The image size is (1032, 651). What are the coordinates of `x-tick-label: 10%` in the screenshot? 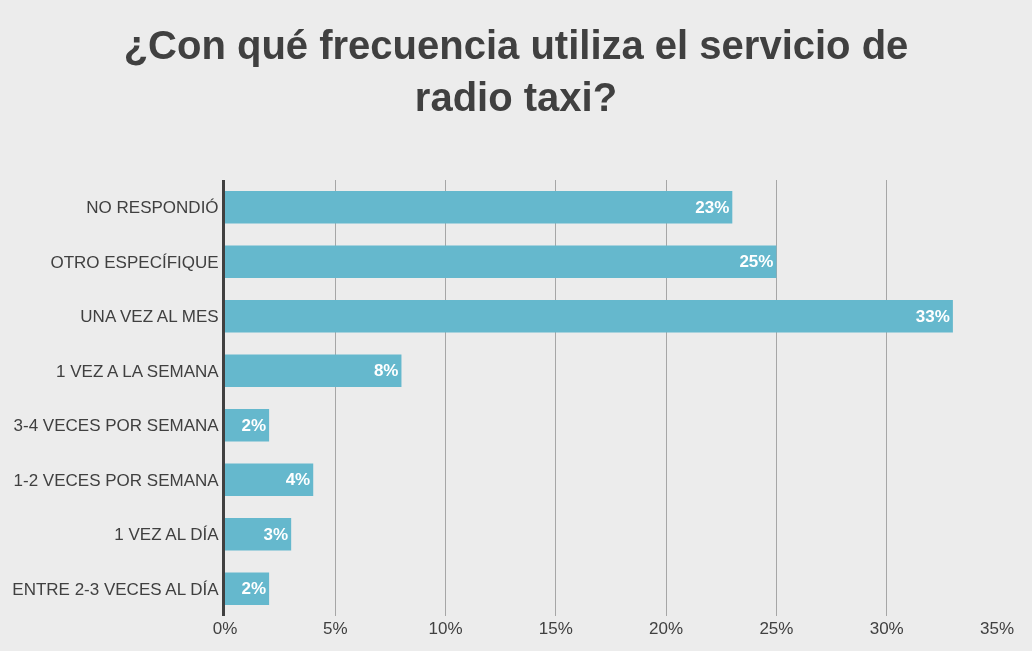 It's located at (445, 628).